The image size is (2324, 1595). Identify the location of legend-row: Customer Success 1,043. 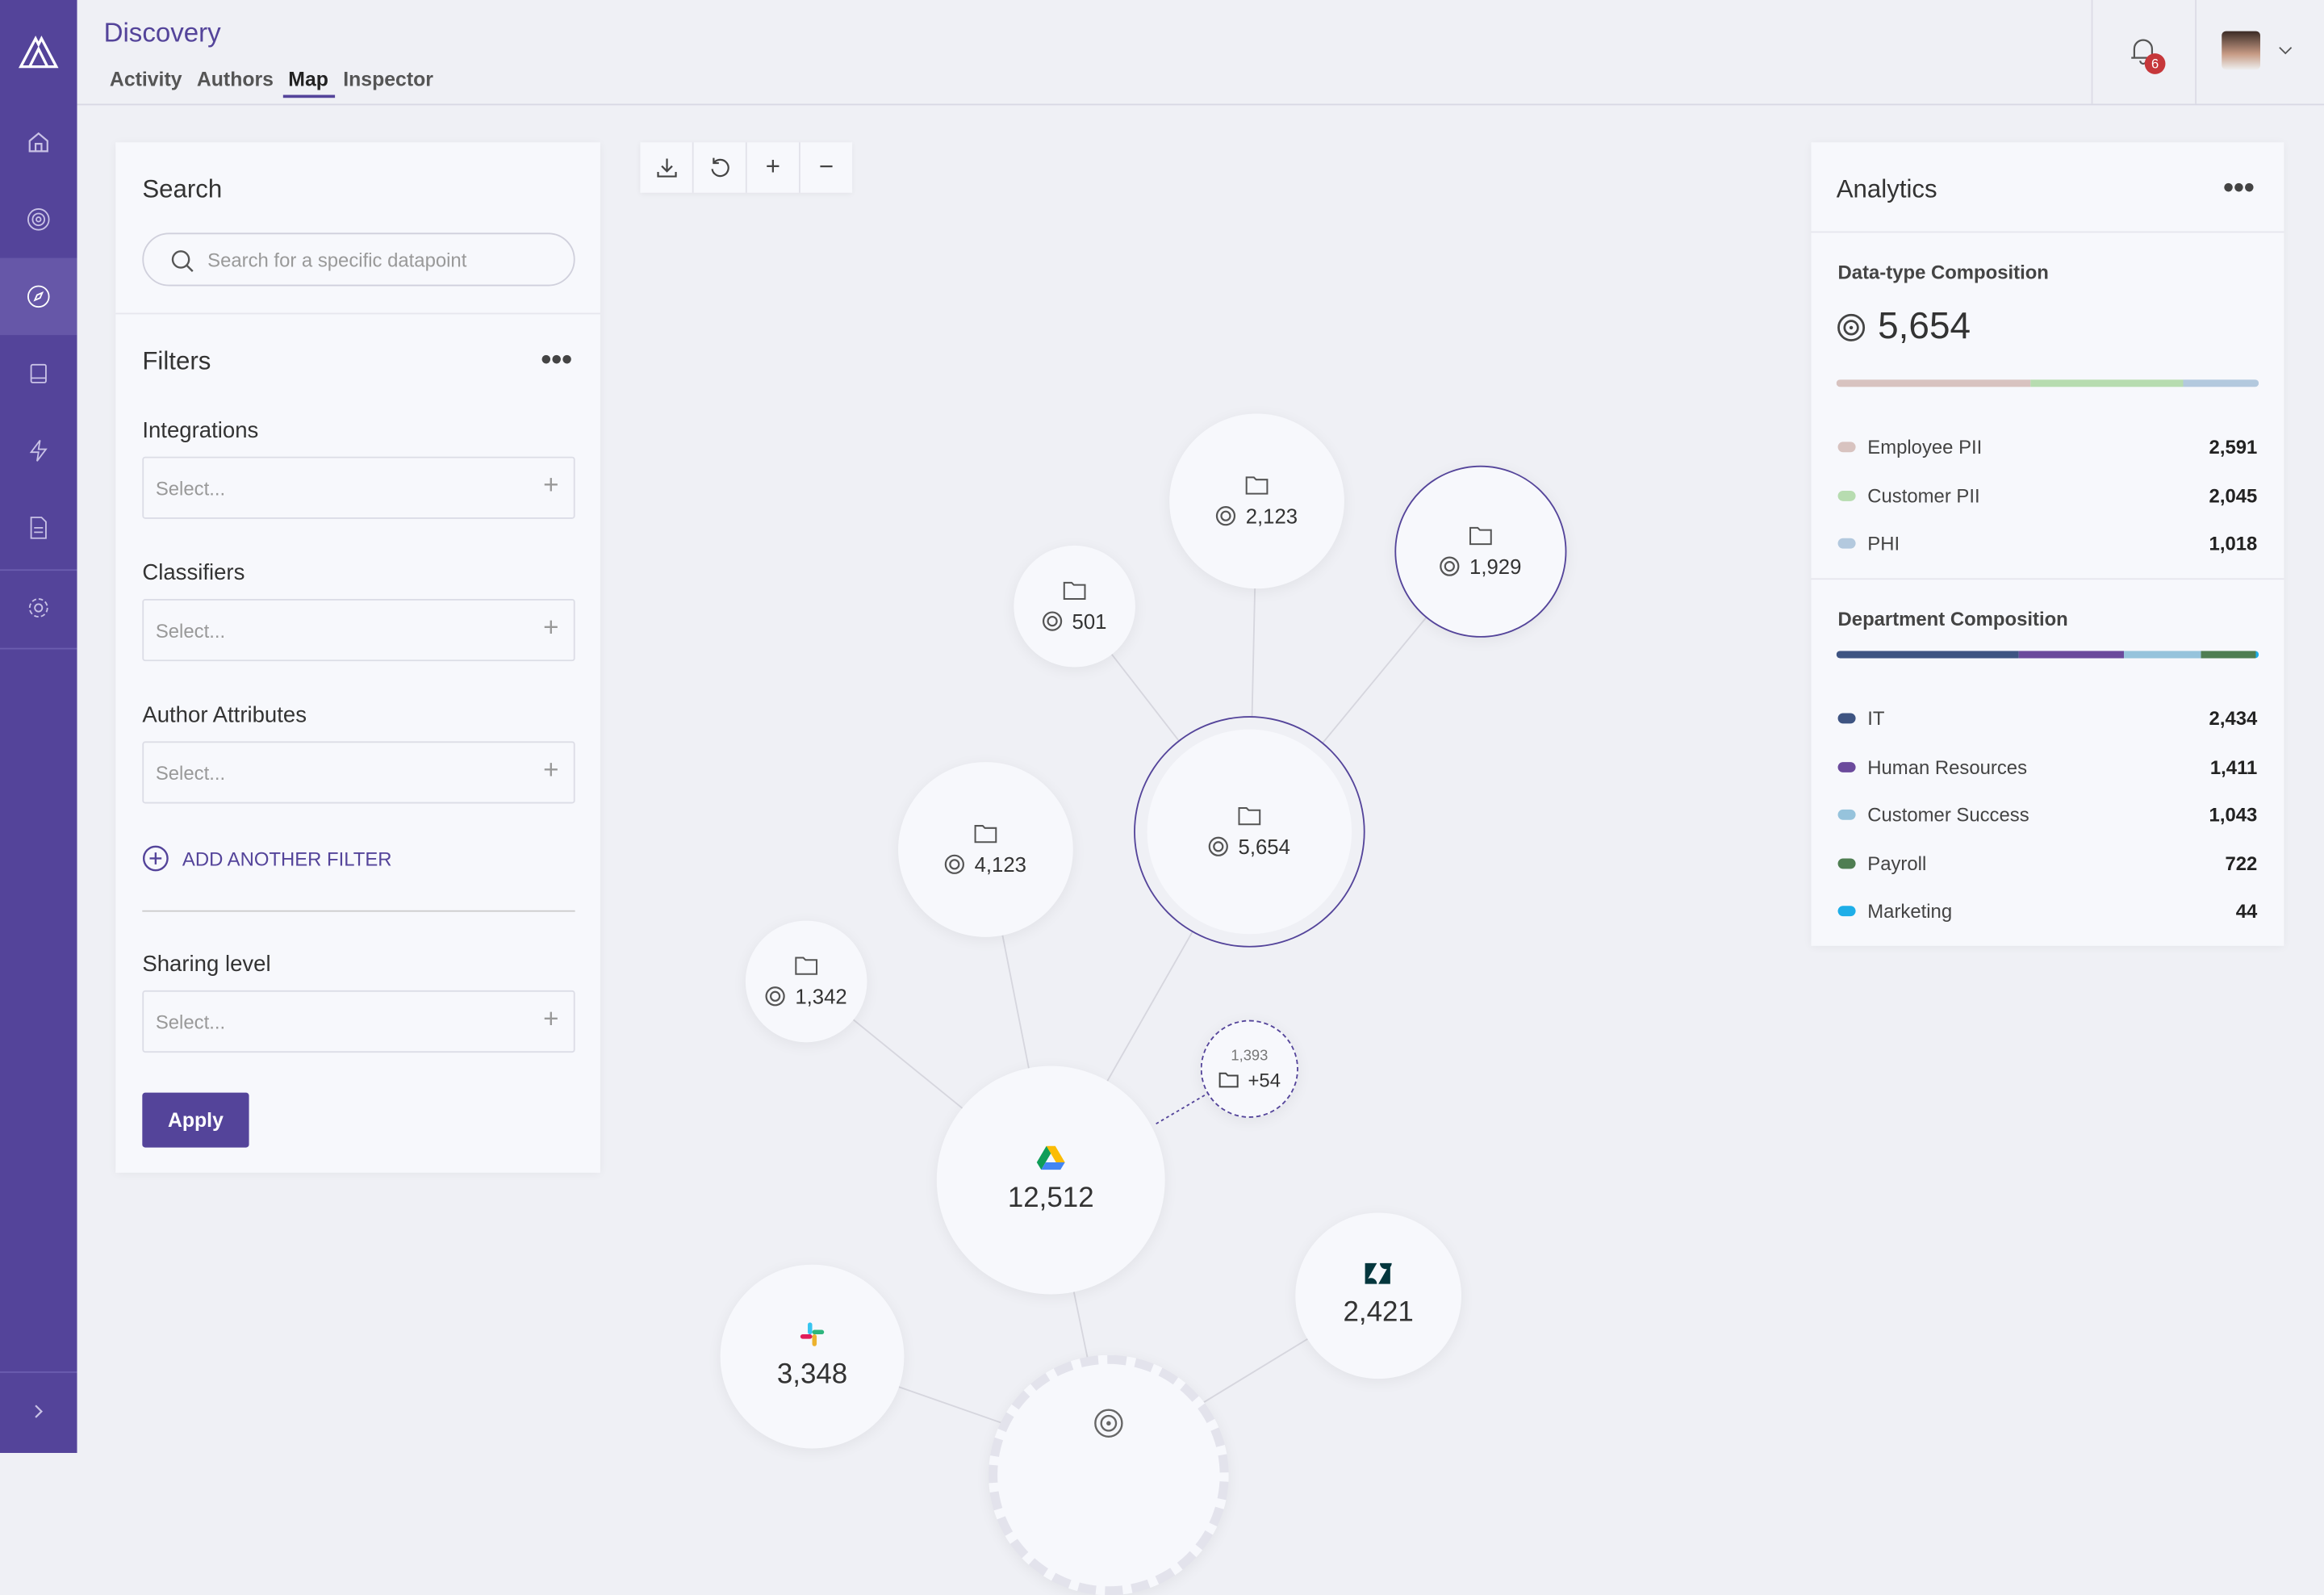
(2047, 815).